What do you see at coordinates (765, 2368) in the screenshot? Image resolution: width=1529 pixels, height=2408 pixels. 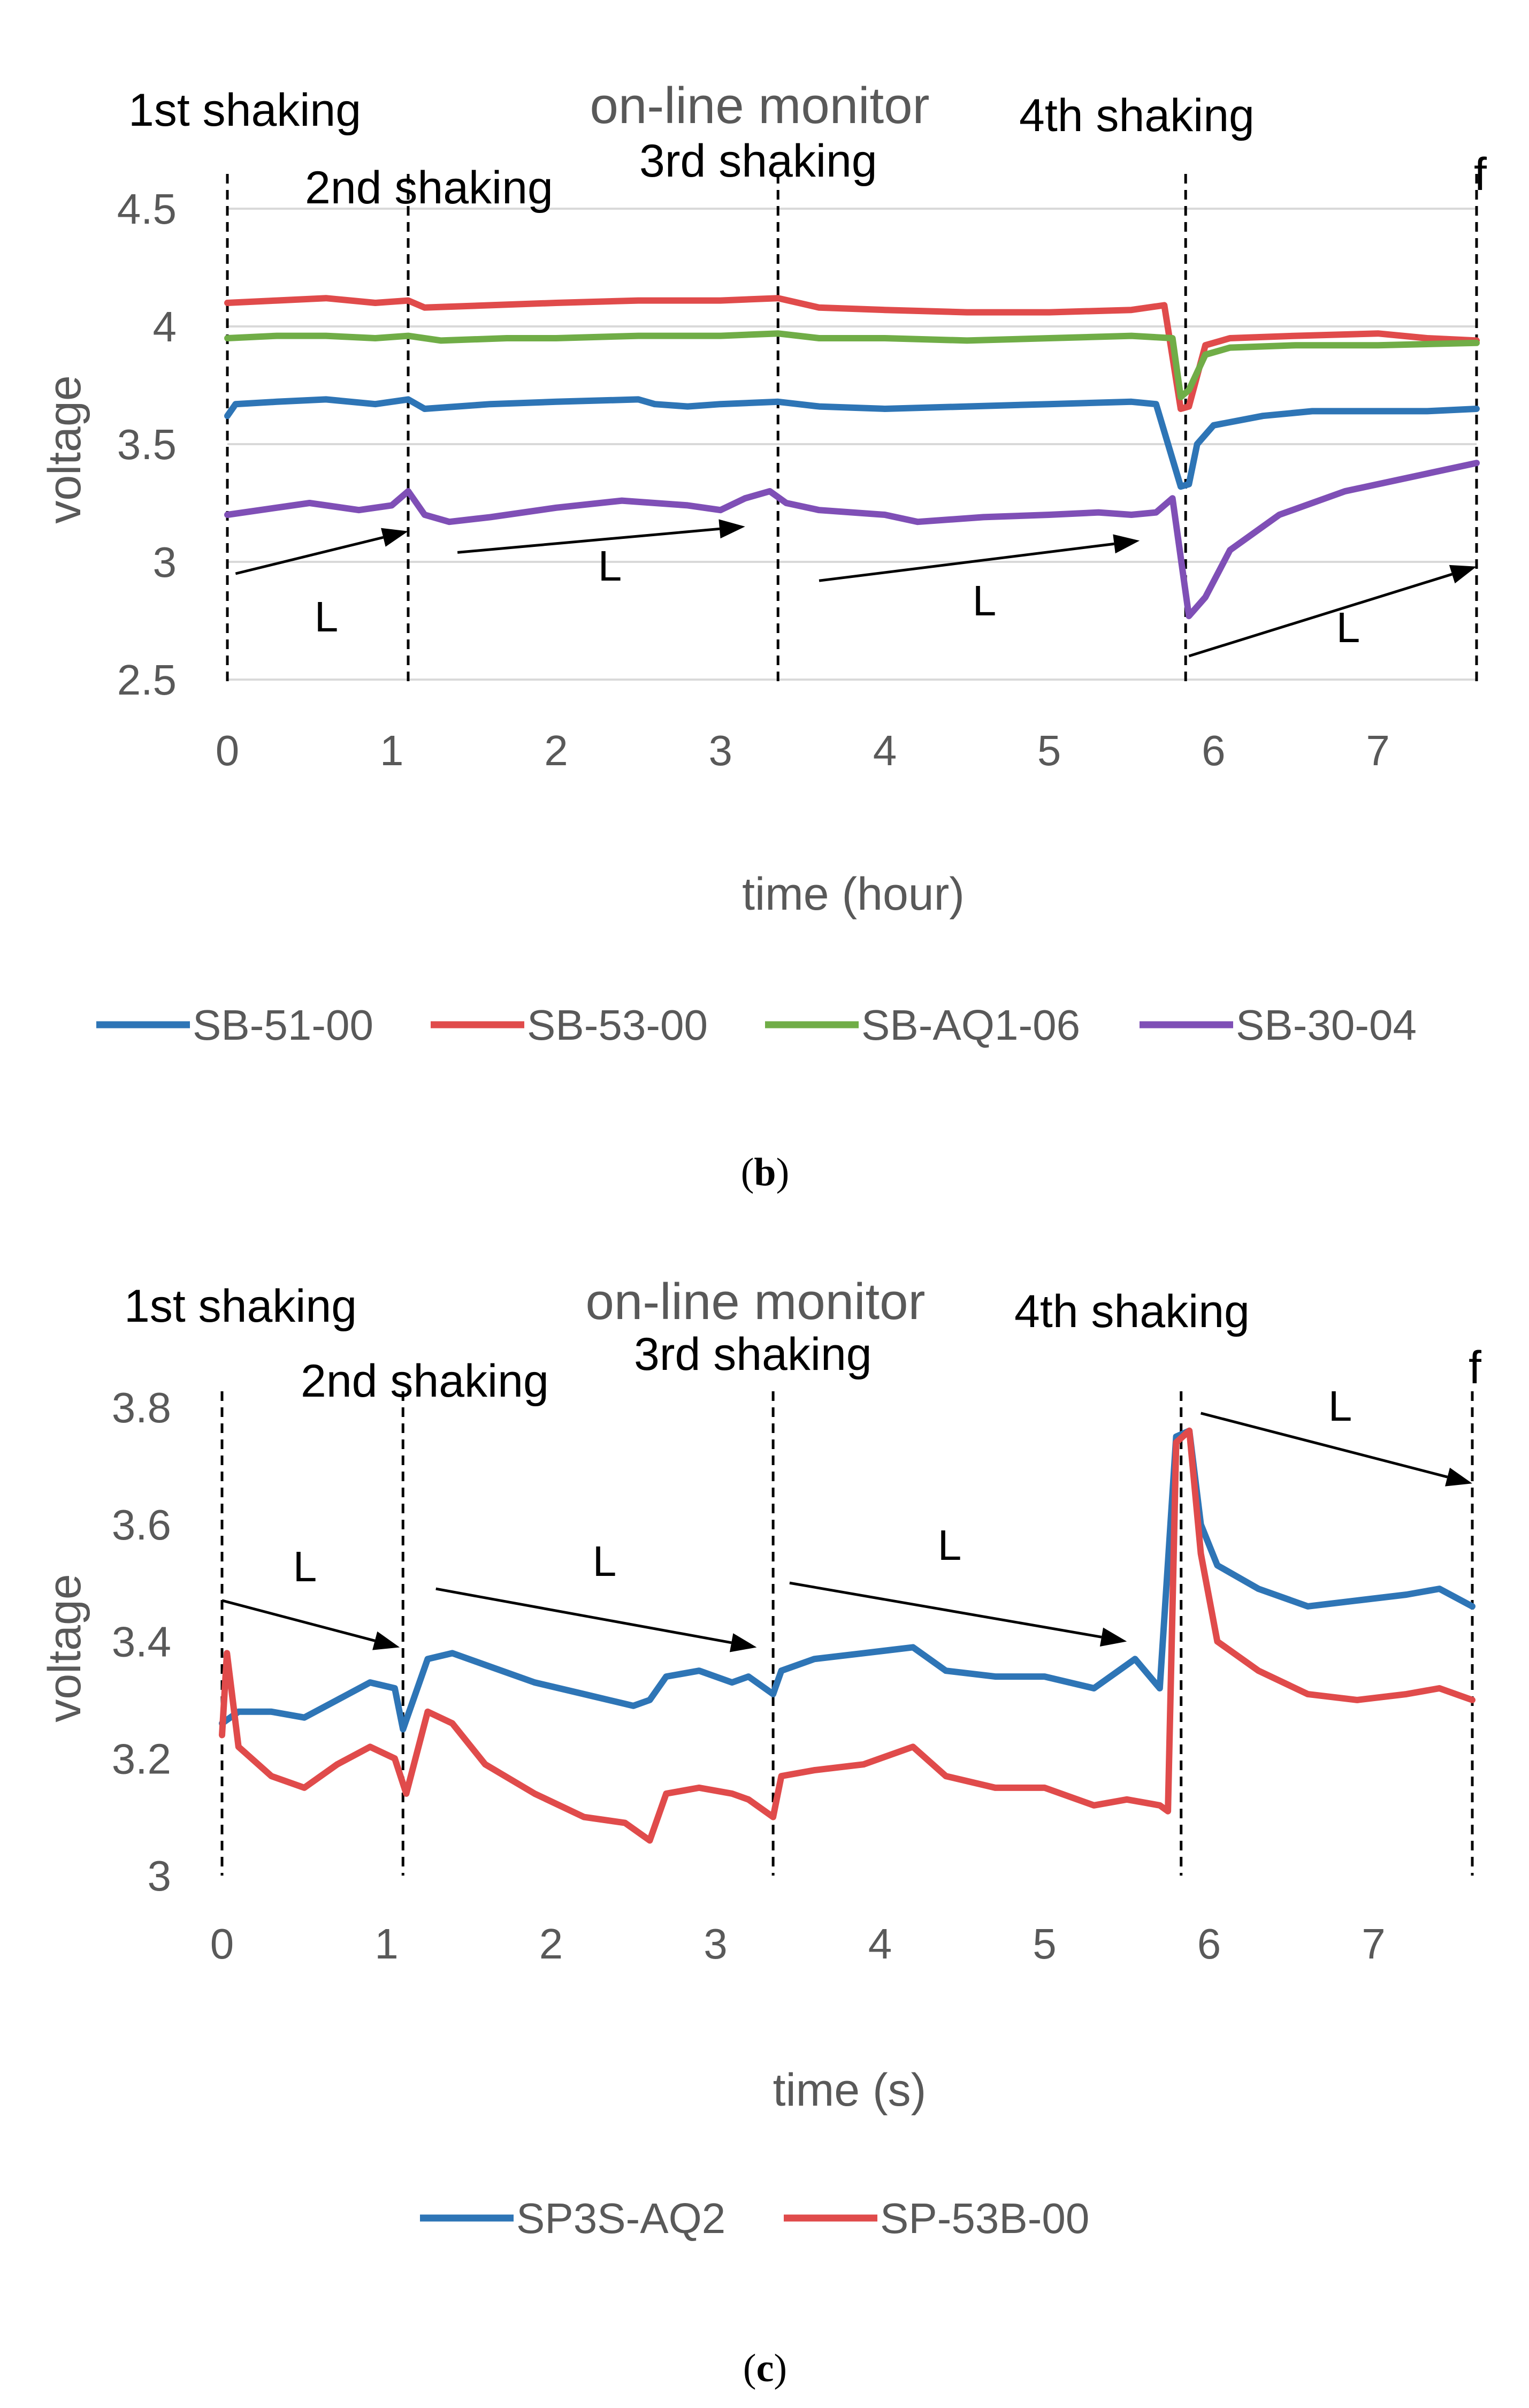 I see `panel-caption: (c)` at bounding box center [765, 2368].